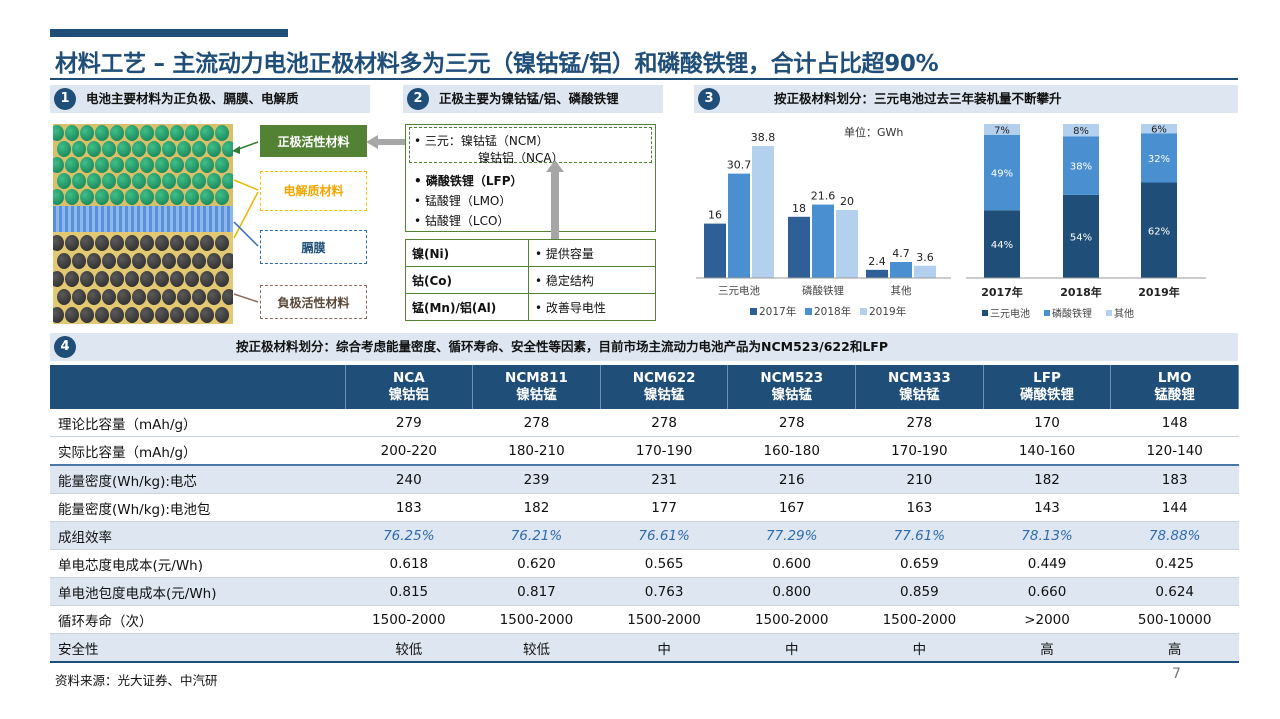 The height and width of the screenshot is (719, 1280). What do you see at coordinates (664, 591) in the screenshot?
I see `table-cell: 0.763` at bounding box center [664, 591].